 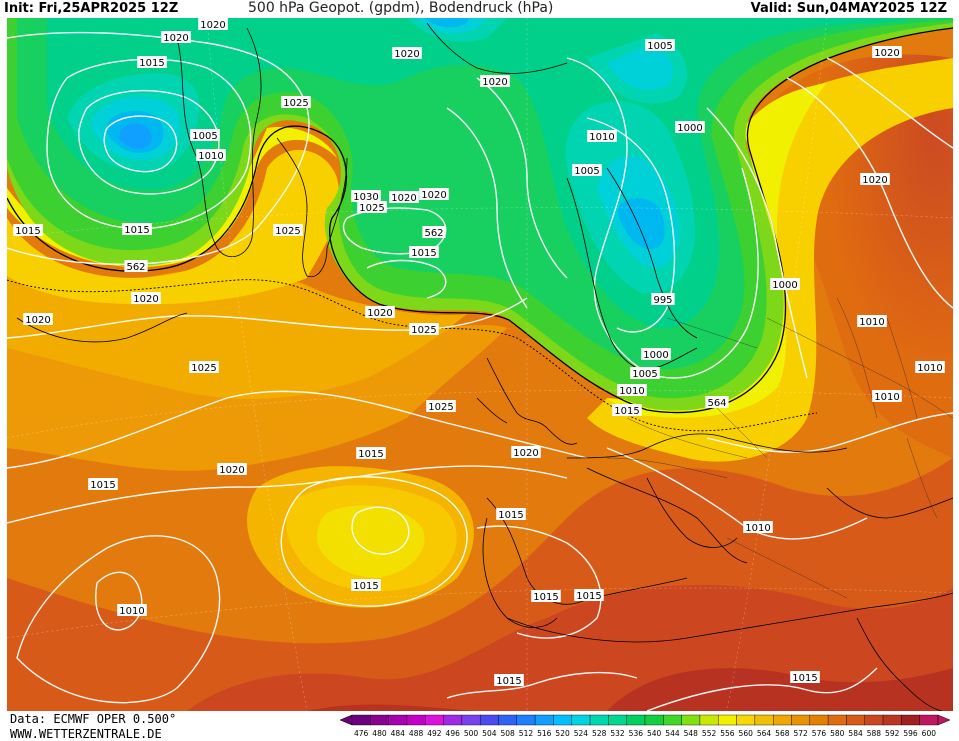 I want to click on borders, so click(x=779, y=448).